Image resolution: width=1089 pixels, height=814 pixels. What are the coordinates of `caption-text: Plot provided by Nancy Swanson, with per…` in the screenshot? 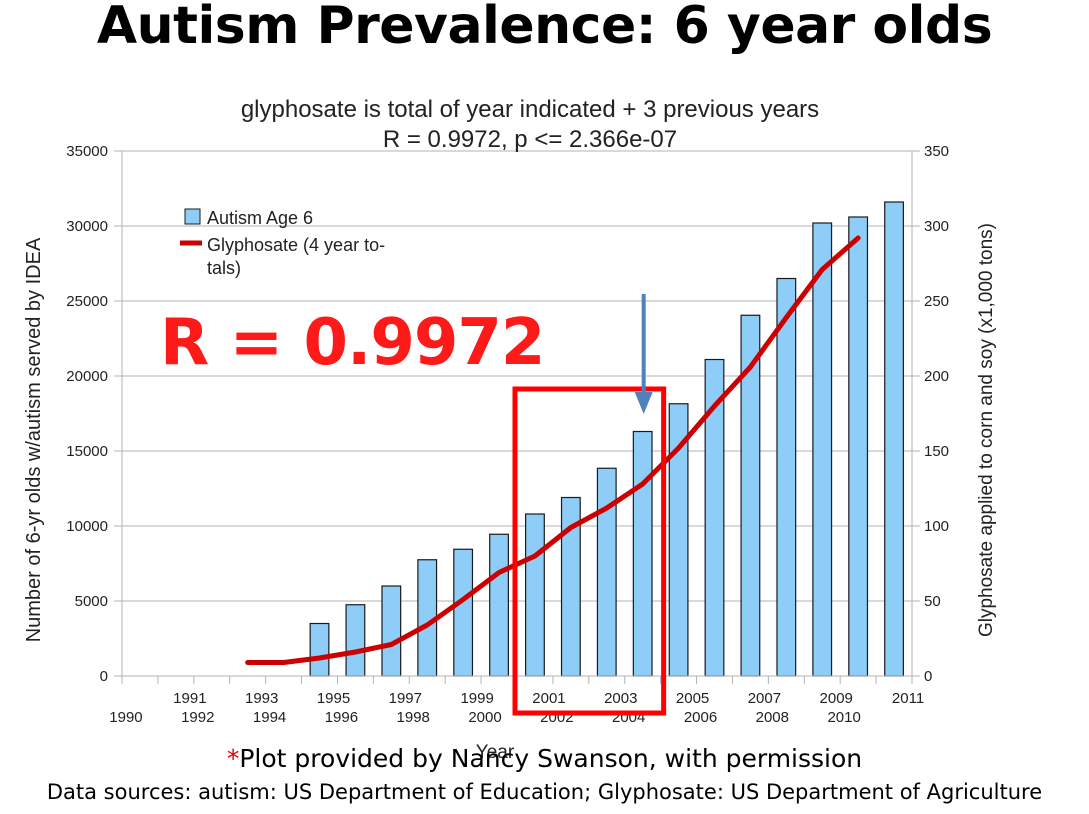 It's located at (551, 758).